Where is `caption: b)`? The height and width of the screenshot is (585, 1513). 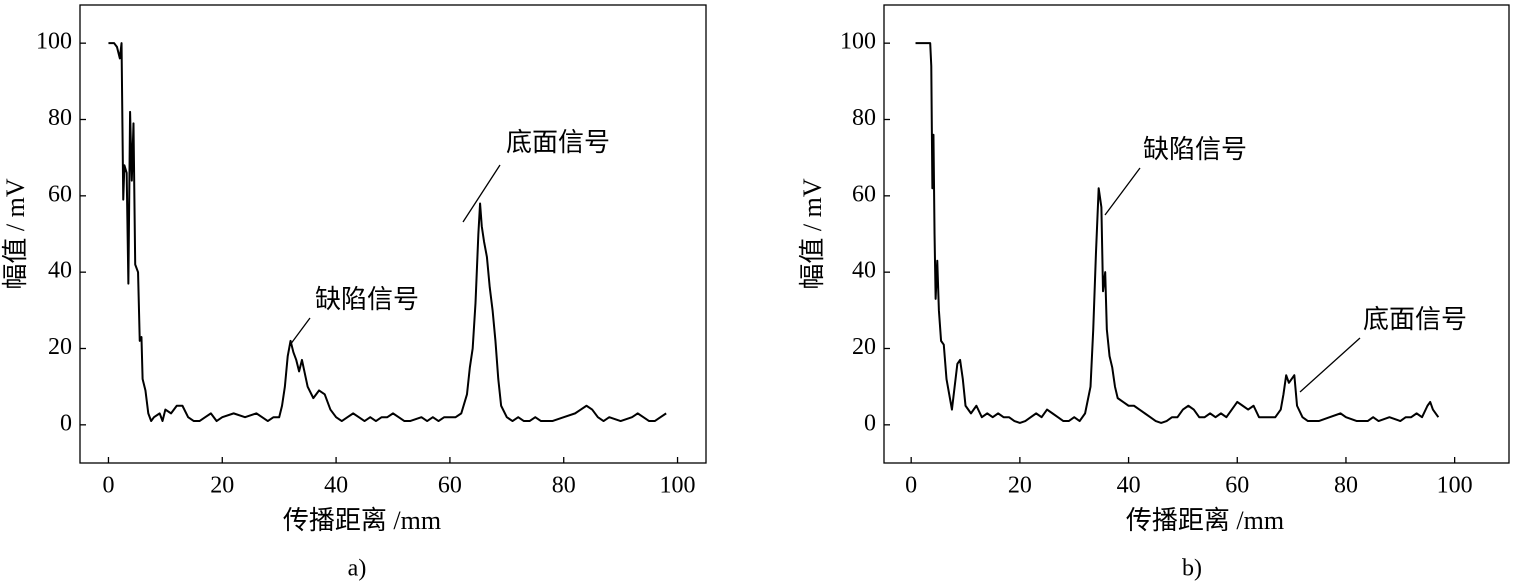
caption: b) is located at coordinates (1192, 569).